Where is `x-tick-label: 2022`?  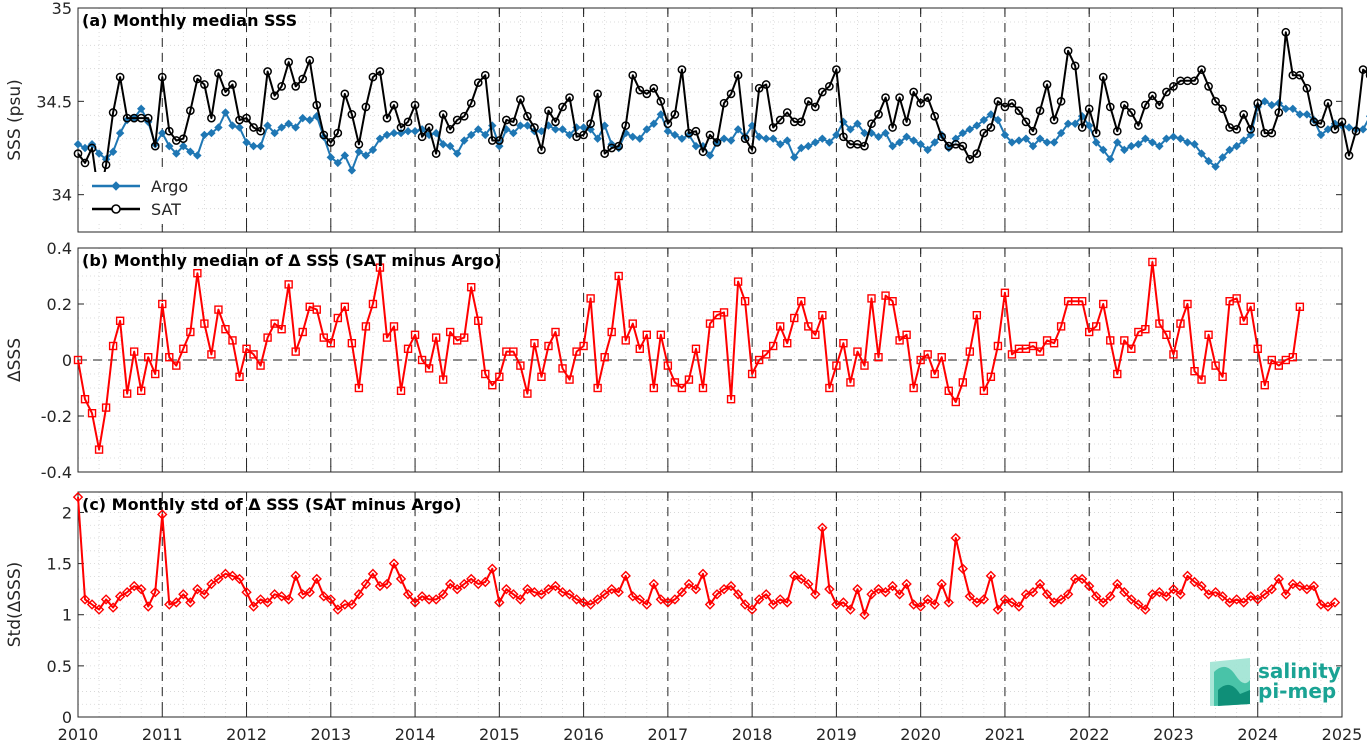 x-tick-label: 2022 is located at coordinates (1089, 734).